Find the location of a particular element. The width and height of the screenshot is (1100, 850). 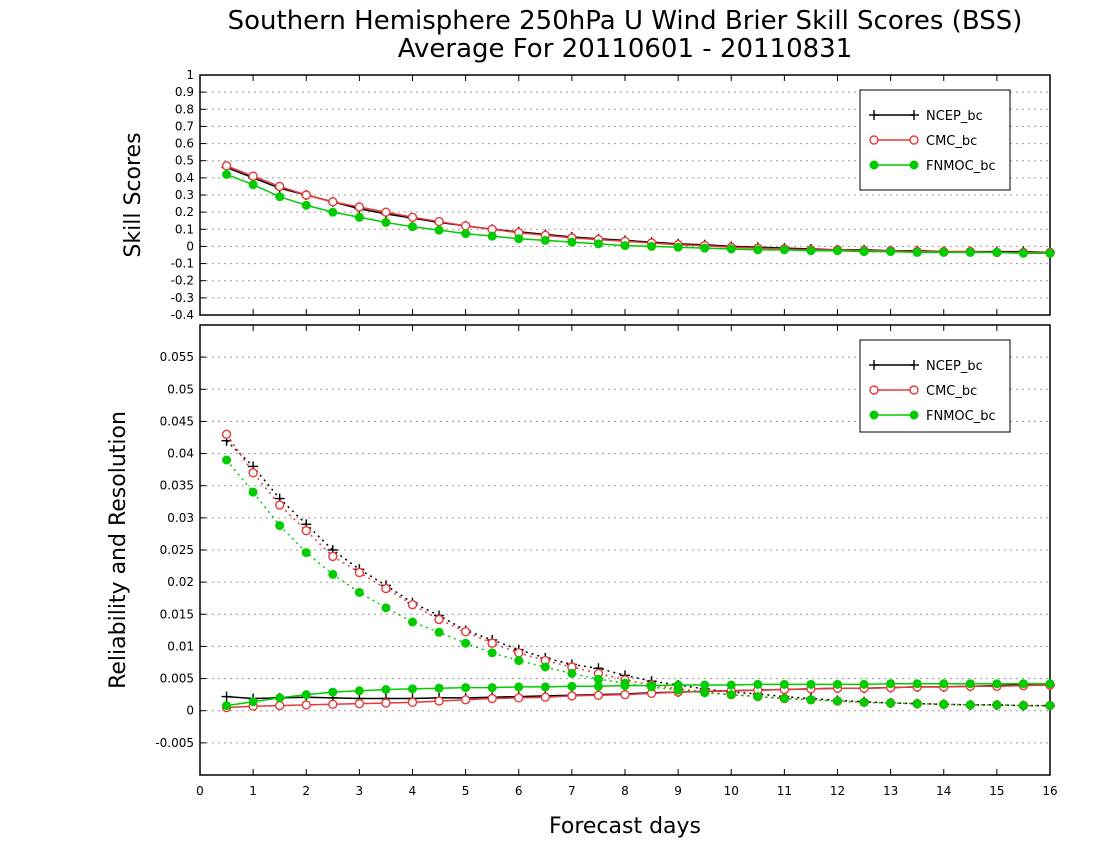

x-tick-label: 2 is located at coordinates (306, 791).